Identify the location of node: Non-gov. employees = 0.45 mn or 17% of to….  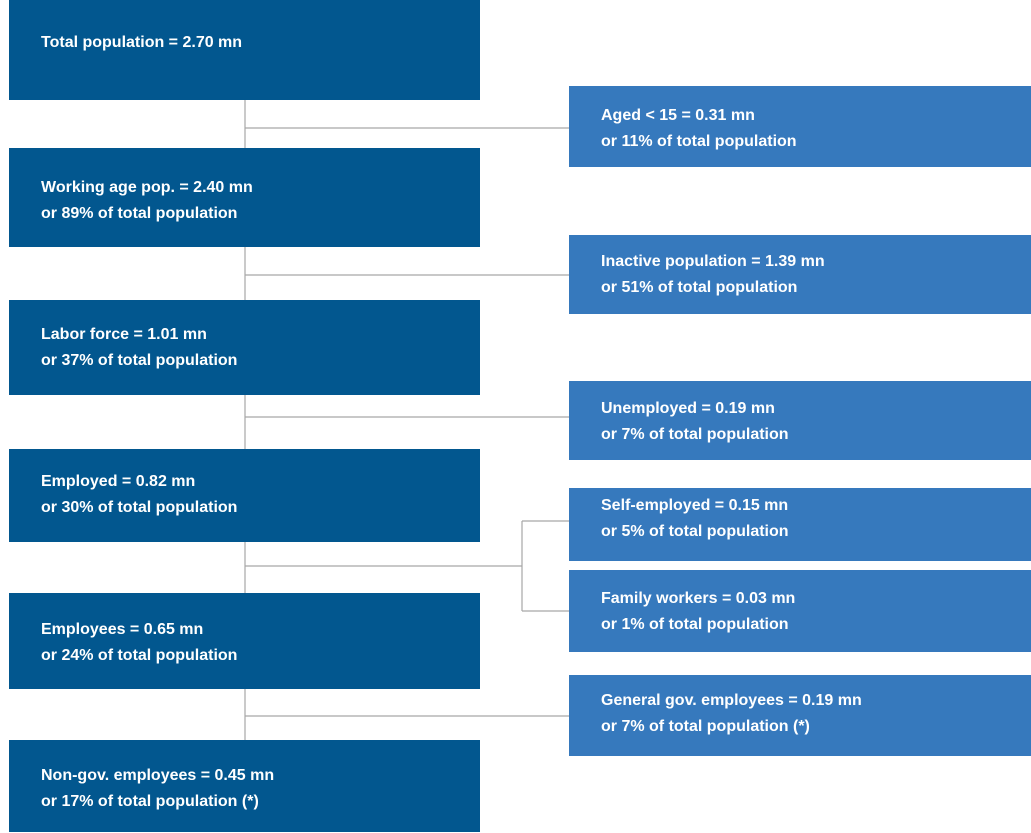
(244, 786).